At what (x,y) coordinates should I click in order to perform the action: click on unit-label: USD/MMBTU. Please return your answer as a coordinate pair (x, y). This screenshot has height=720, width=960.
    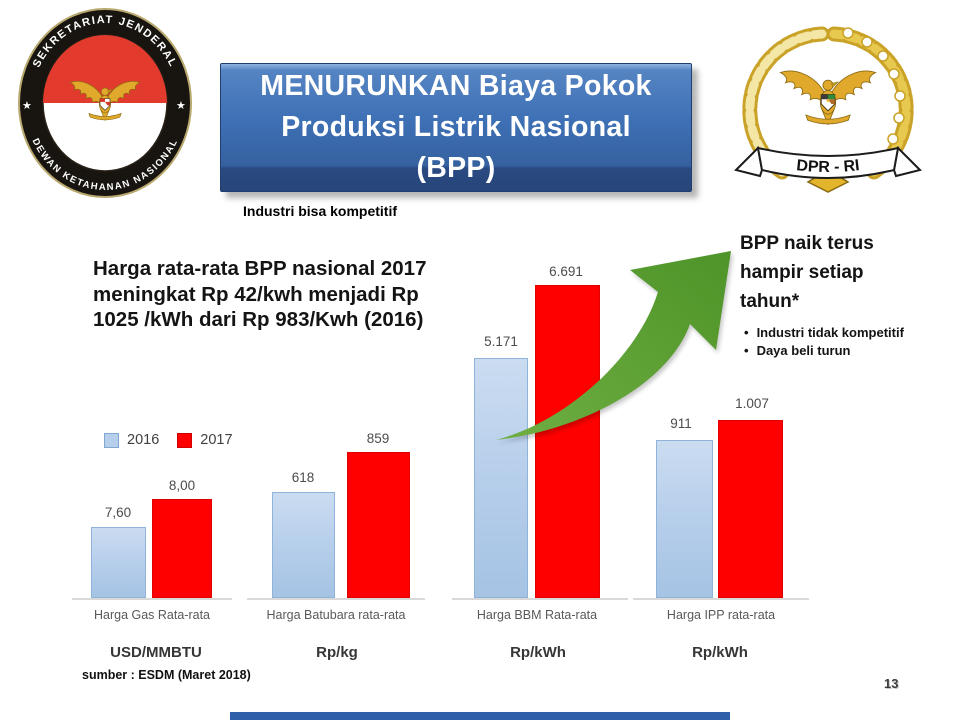
    Looking at the image, I should click on (156, 652).